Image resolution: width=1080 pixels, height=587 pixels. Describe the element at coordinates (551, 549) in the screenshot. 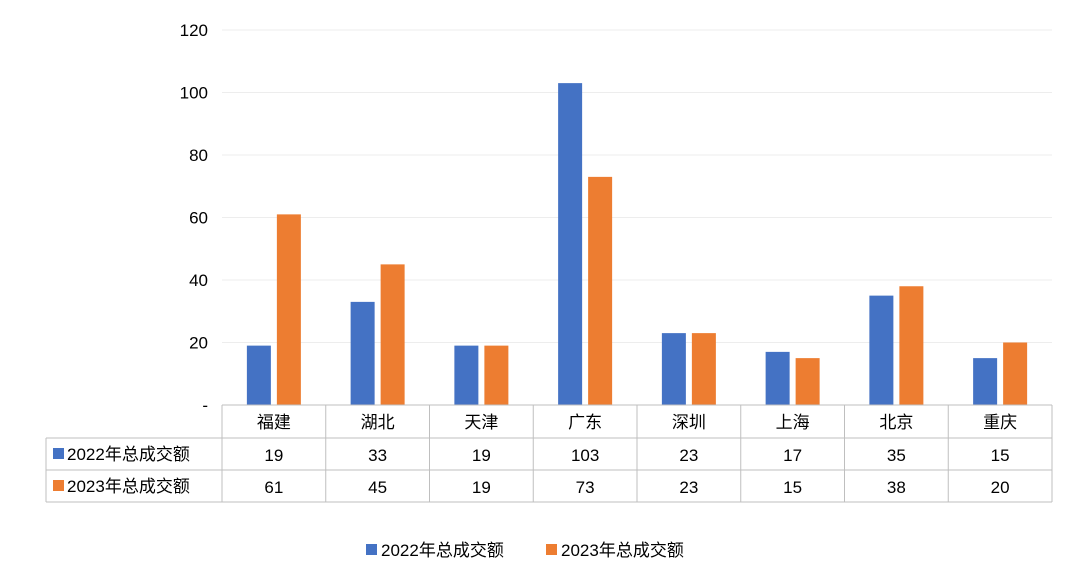

I see `legend-swatch-2023` at that location.